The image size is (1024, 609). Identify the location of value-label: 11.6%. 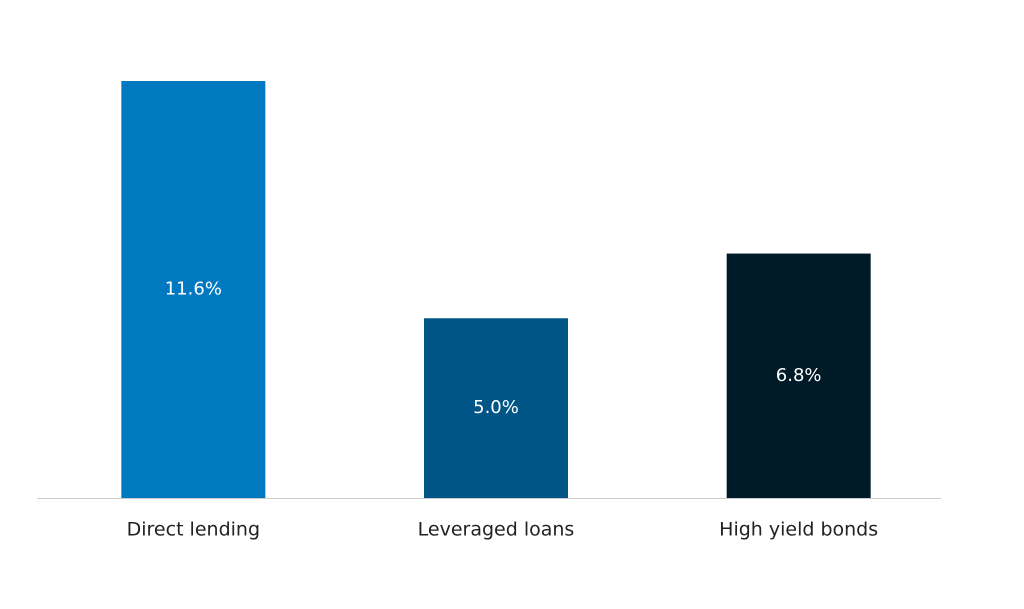
(193, 289).